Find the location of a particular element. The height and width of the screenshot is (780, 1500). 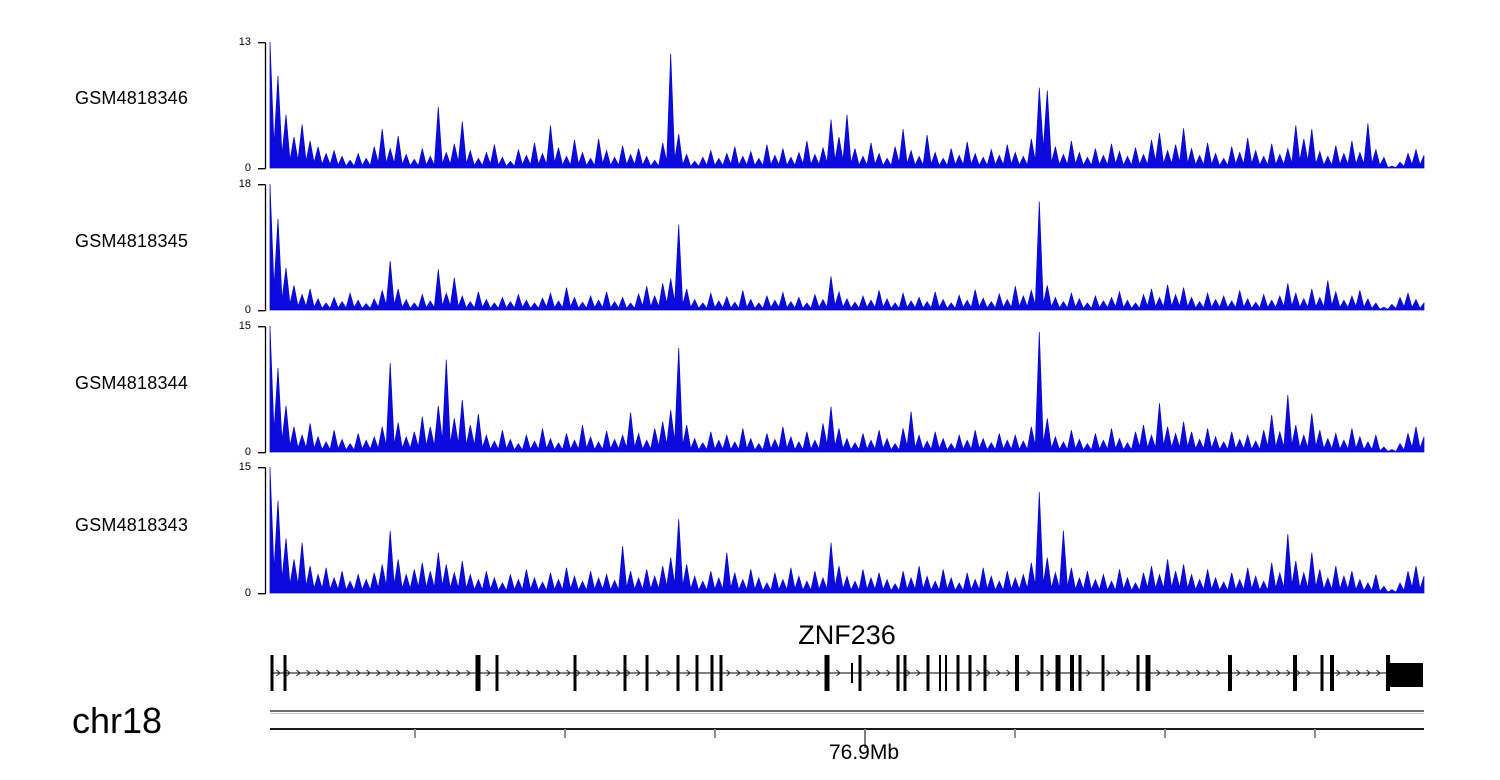

gene-name-label: ZNF236 is located at coordinates (847, 635).